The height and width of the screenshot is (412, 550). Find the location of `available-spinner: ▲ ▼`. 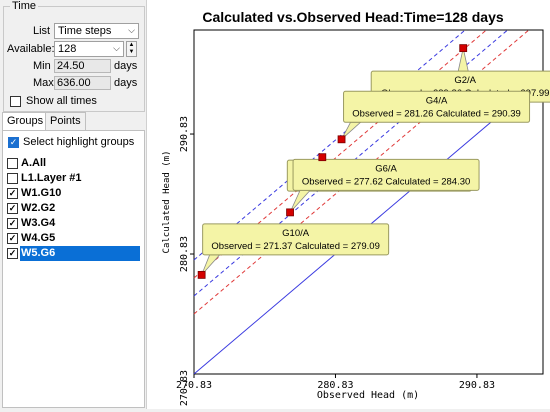

available-spinner: ▲ ▼ is located at coordinates (131, 49).